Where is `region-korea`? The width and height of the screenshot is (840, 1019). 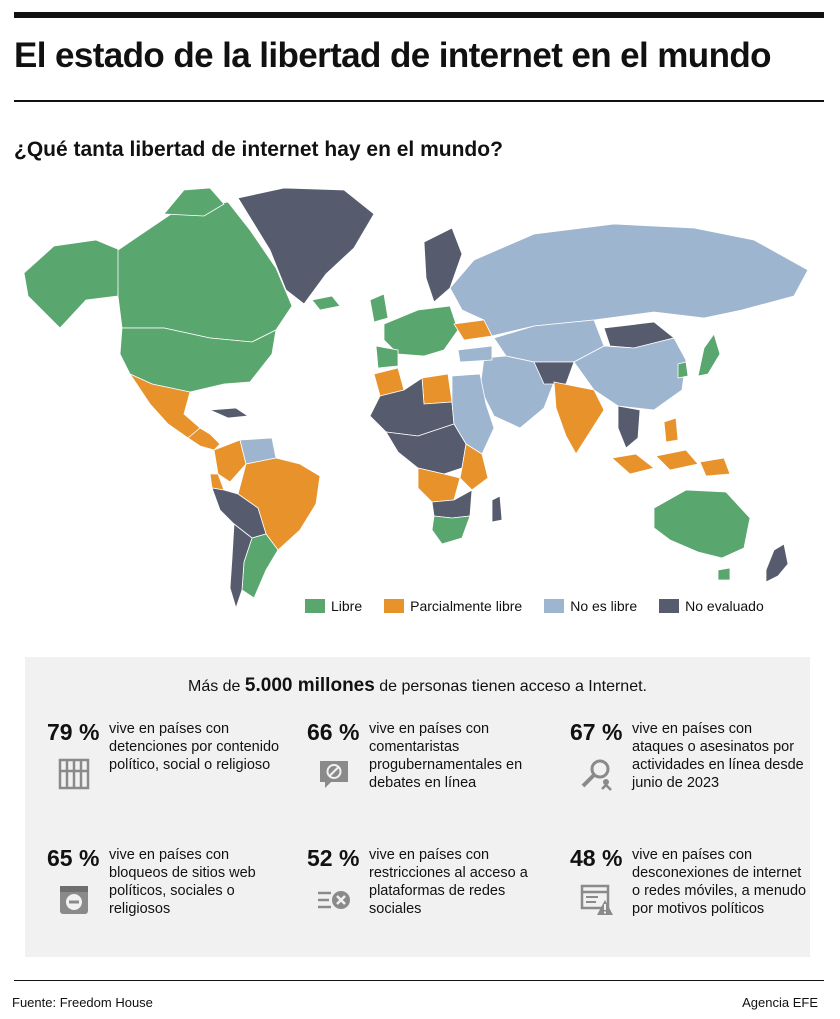
region-korea is located at coordinates (683, 370).